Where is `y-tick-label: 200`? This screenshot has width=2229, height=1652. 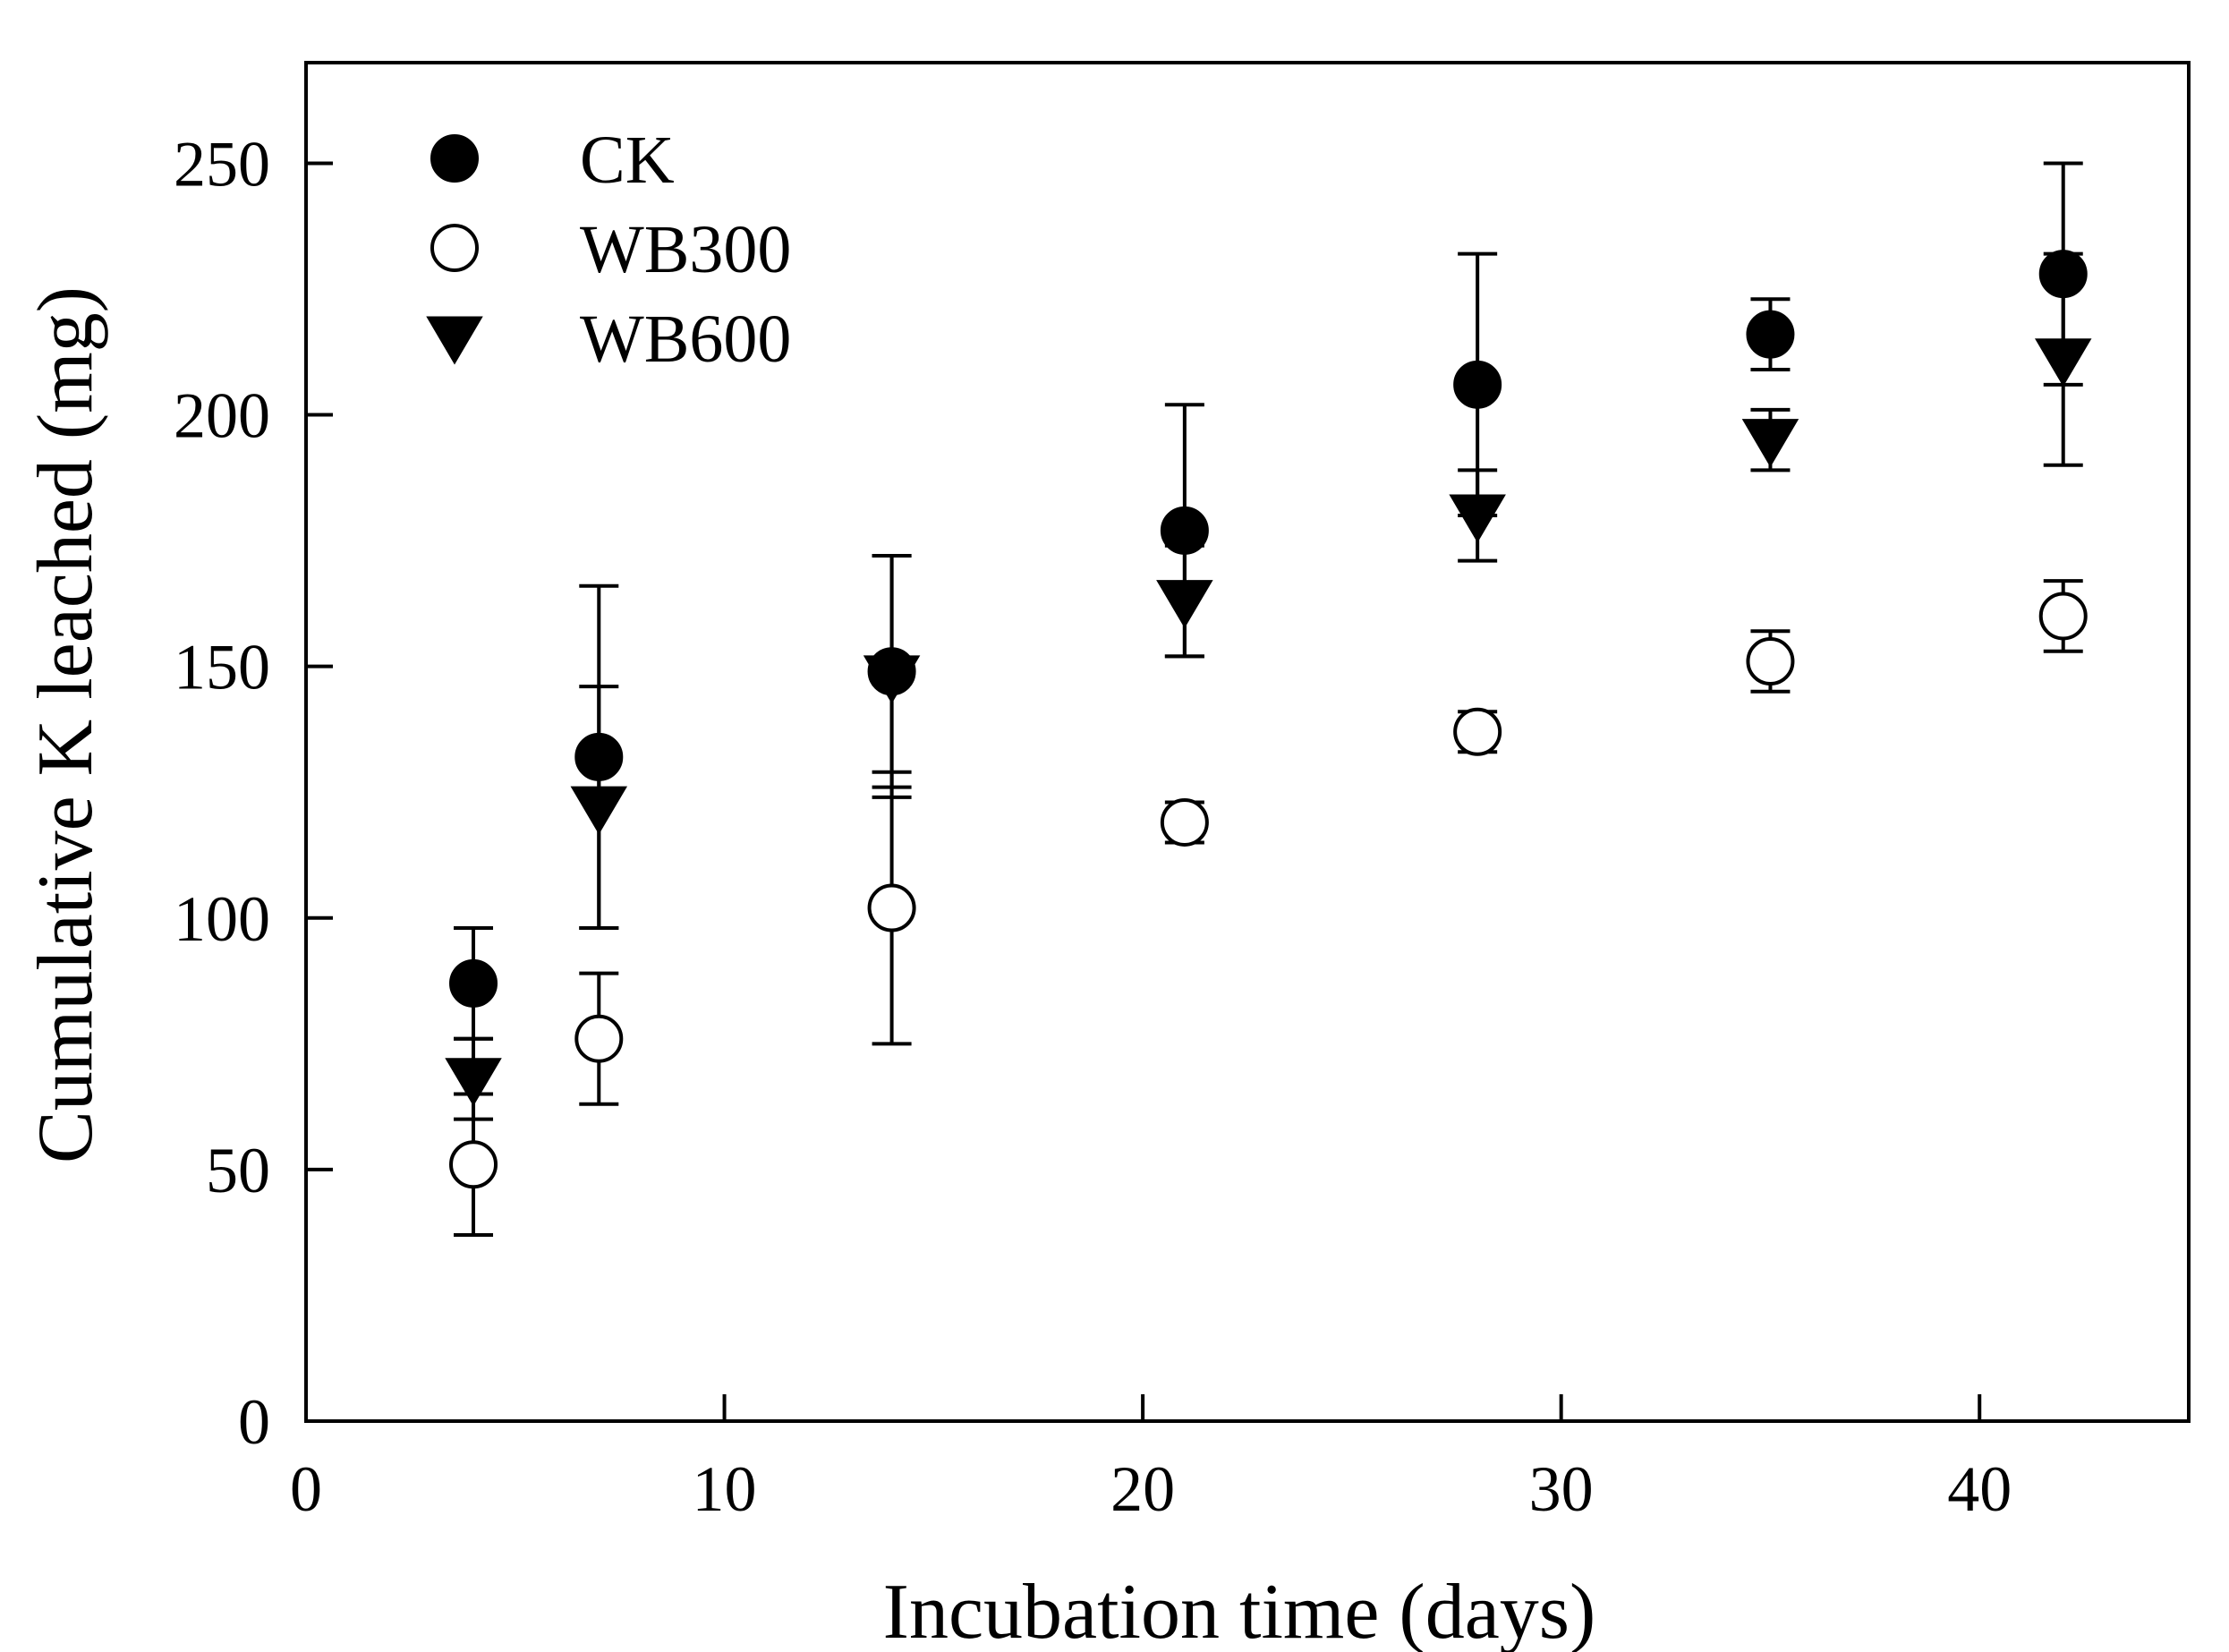
y-tick-label: 200 is located at coordinates (222, 416).